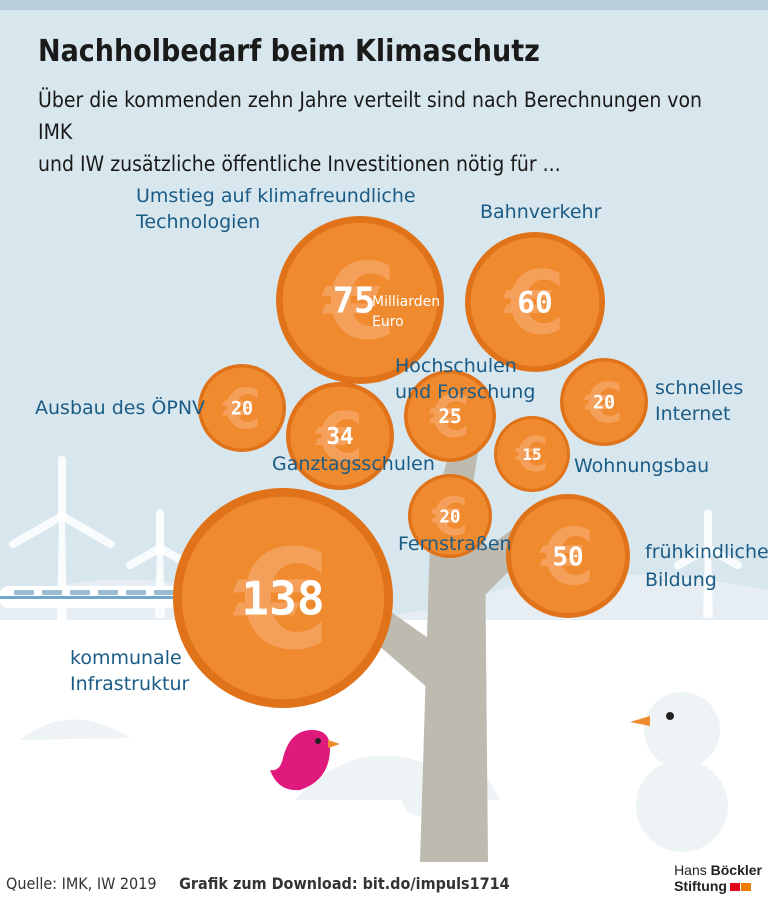 The height and width of the screenshot is (902, 768). I want to click on unit-label-line-1: Milliarden, so click(406, 302).